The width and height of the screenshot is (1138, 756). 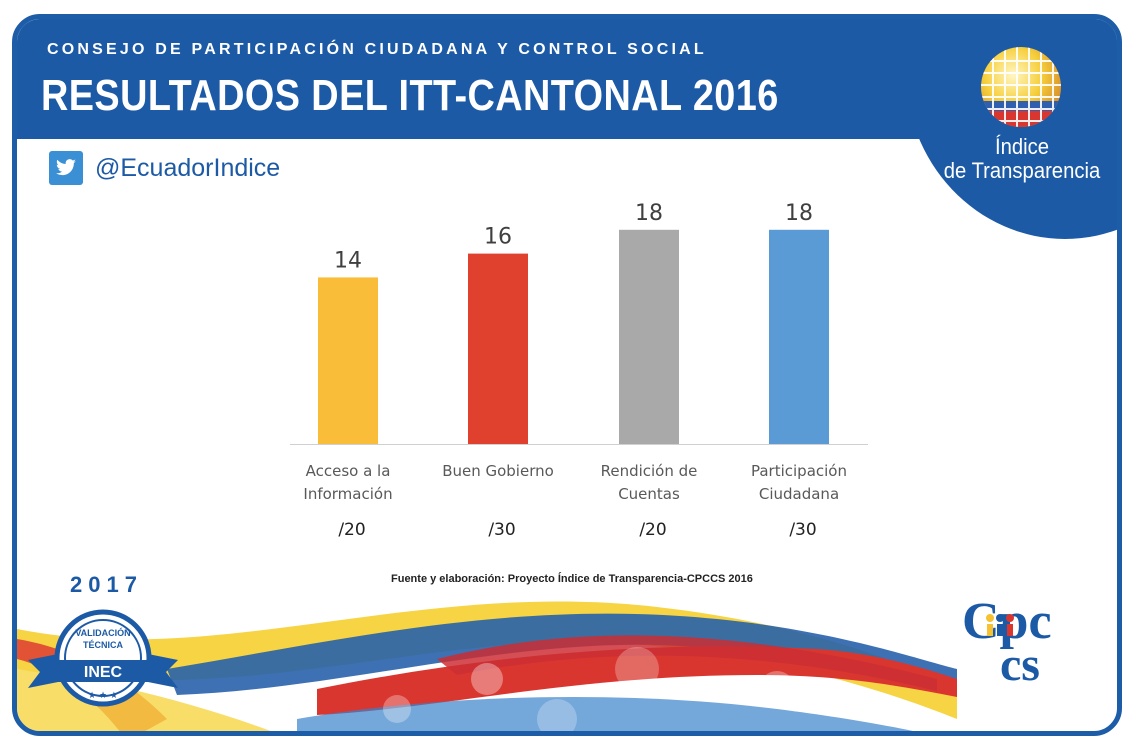 I want to click on data-label-4: 18, so click(x=799, y=213).